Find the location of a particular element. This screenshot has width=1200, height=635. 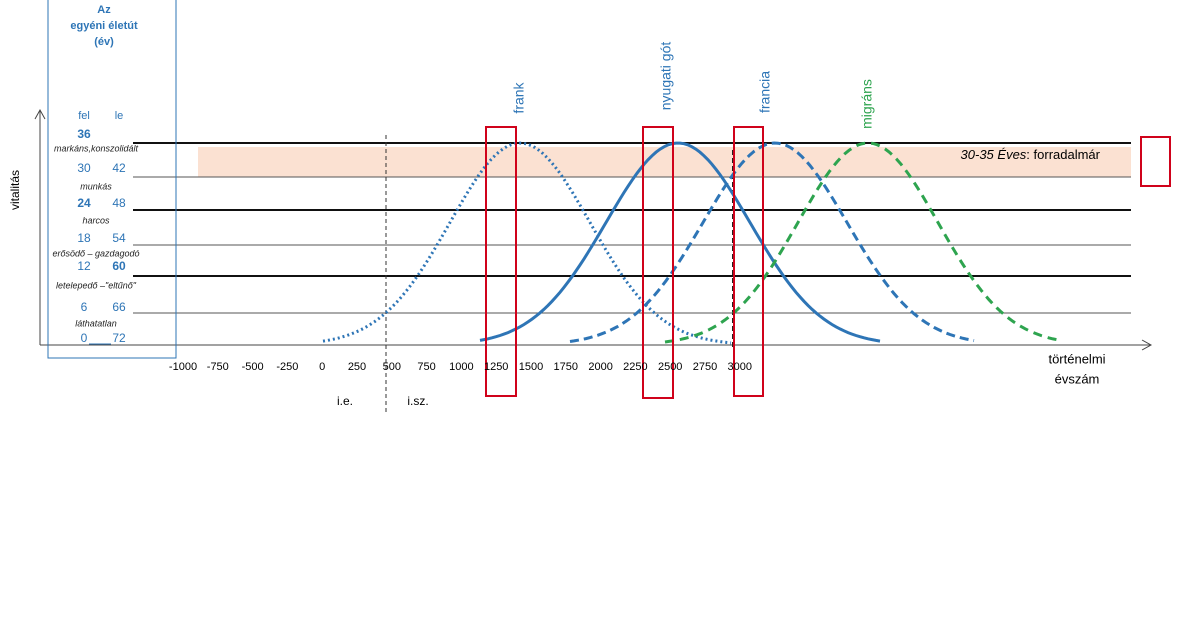

x-tick-label: 250 is located at coordinates (357, 367).